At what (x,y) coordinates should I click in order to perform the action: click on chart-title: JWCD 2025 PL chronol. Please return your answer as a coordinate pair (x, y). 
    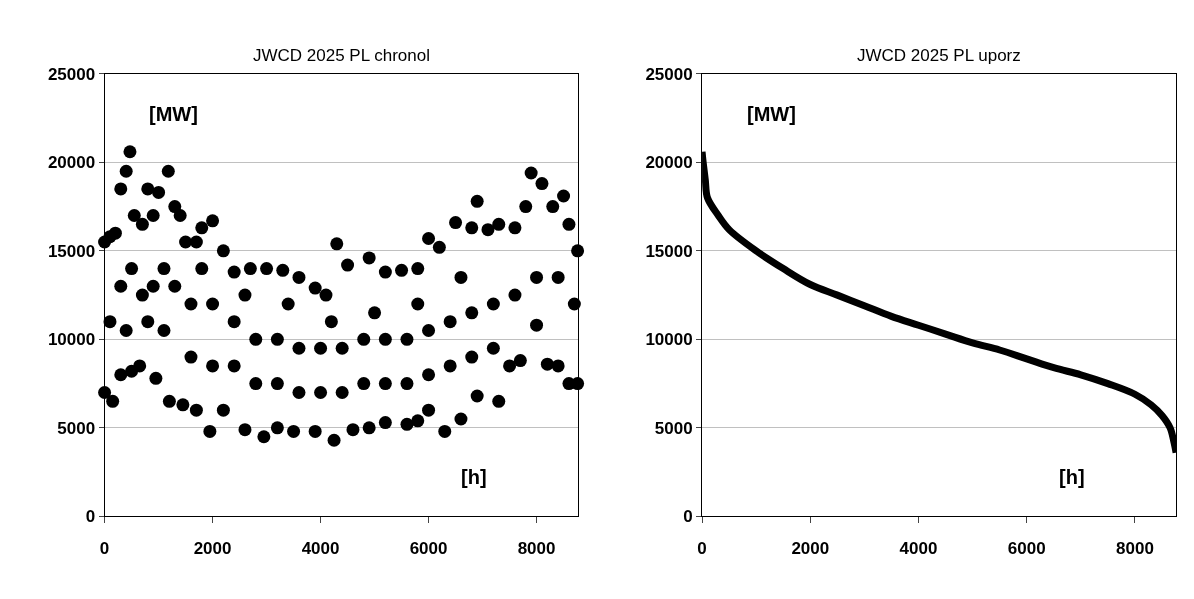
    Looking at the image, I should click on (342, 55).